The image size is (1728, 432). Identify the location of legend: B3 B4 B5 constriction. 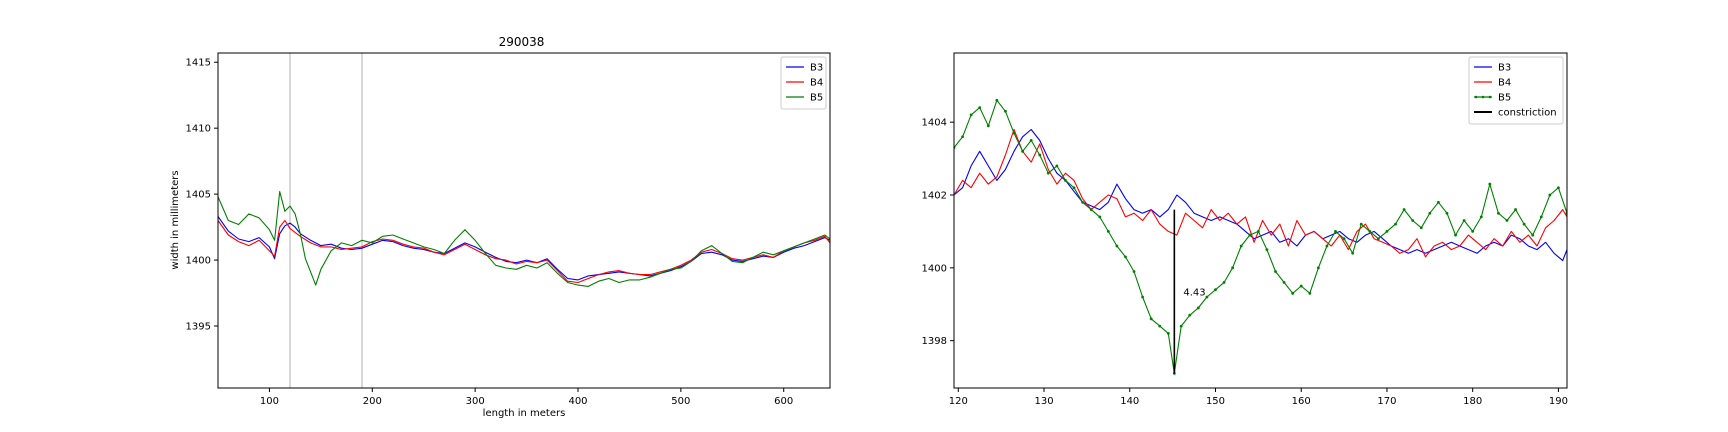
(1516, 90).